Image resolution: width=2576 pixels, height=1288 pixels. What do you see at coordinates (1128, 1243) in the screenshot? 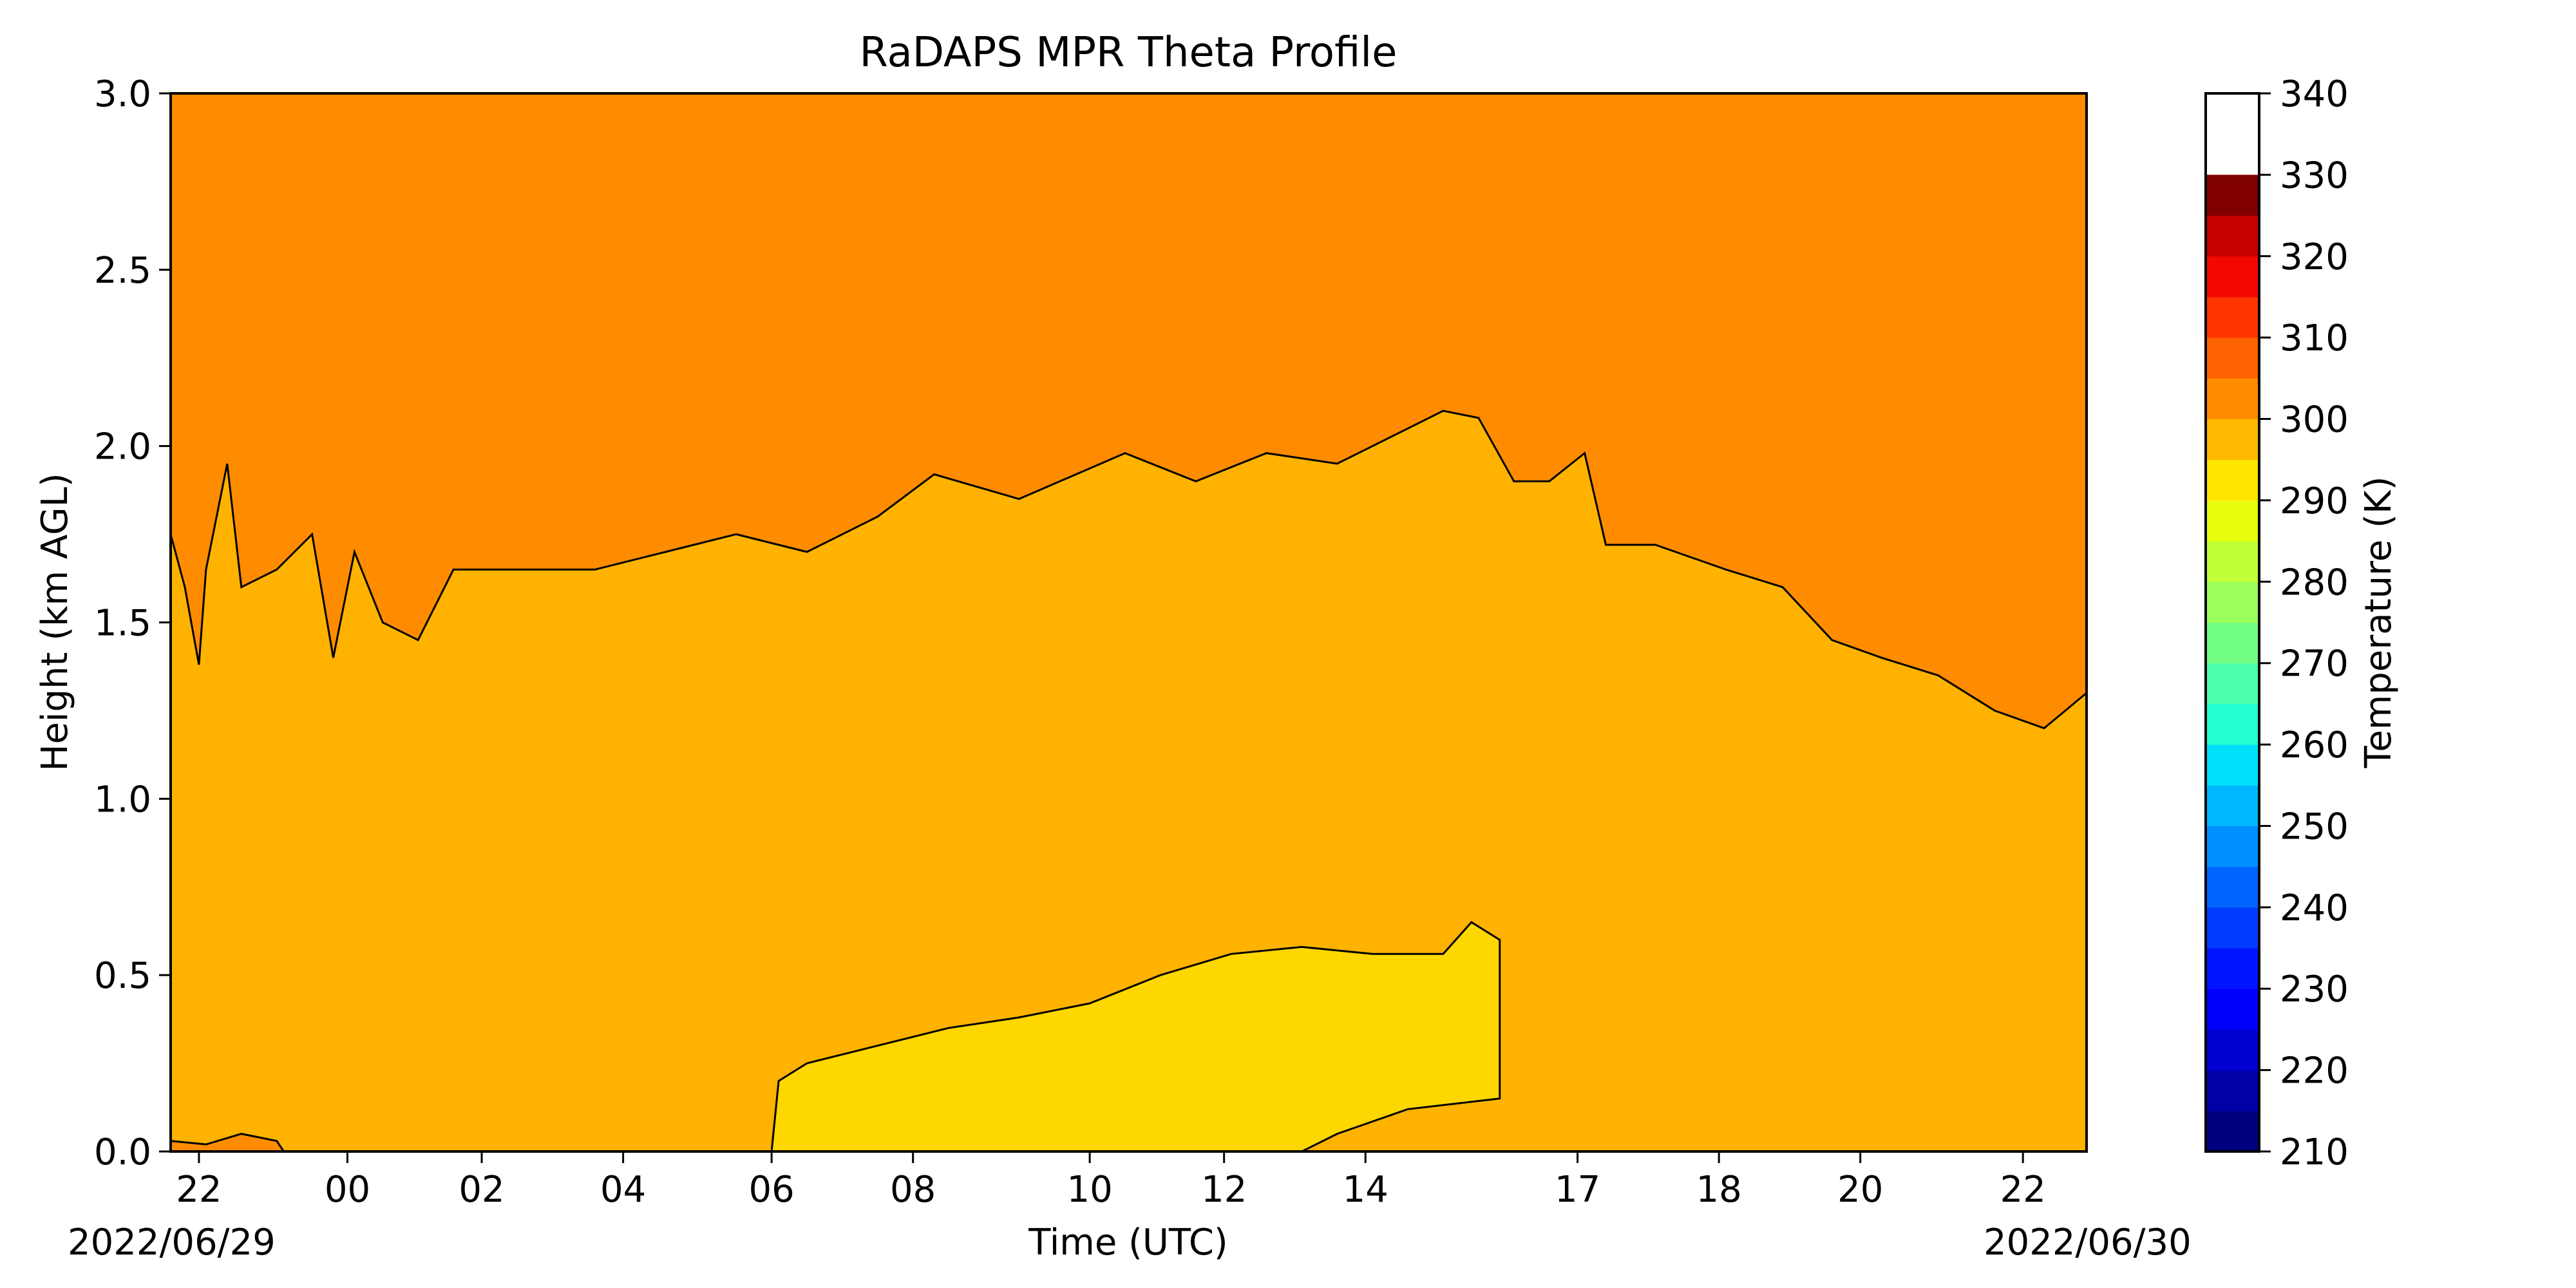
I see `x-axis-label: Time (UTC)` at bounding box center [1128, 1243].